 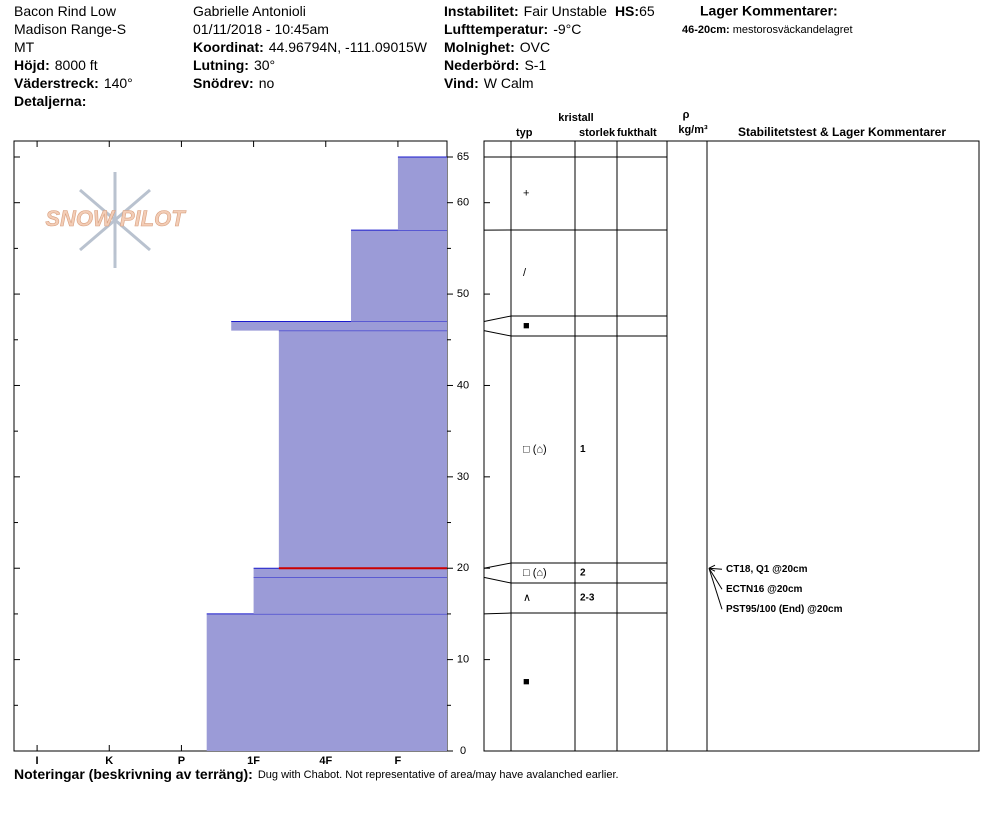 What do you see at coordinates (32, 65) in the screenshot?
I see `field-label: Höjd:` at bounding box center [32, 65].